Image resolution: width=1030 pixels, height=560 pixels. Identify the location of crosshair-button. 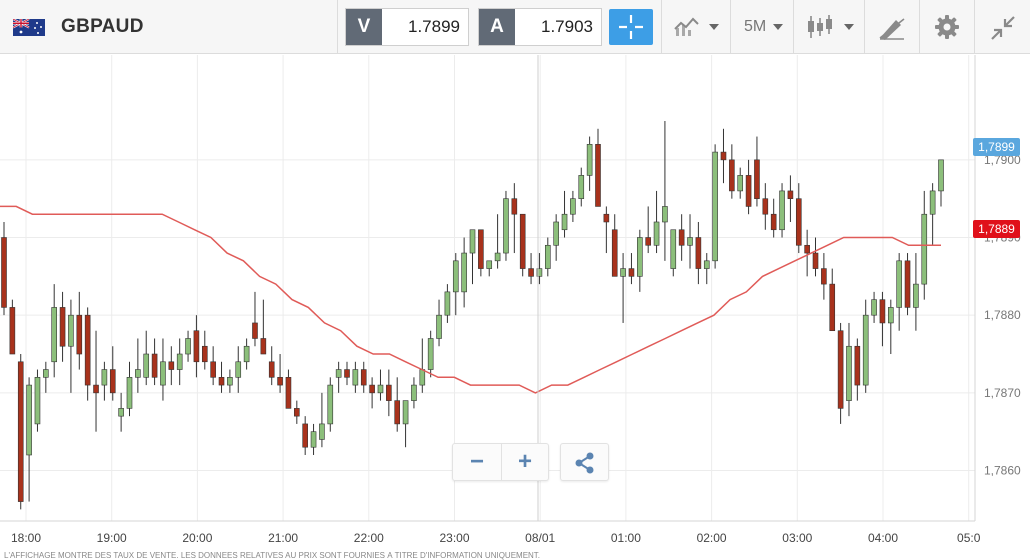
(631, 27).